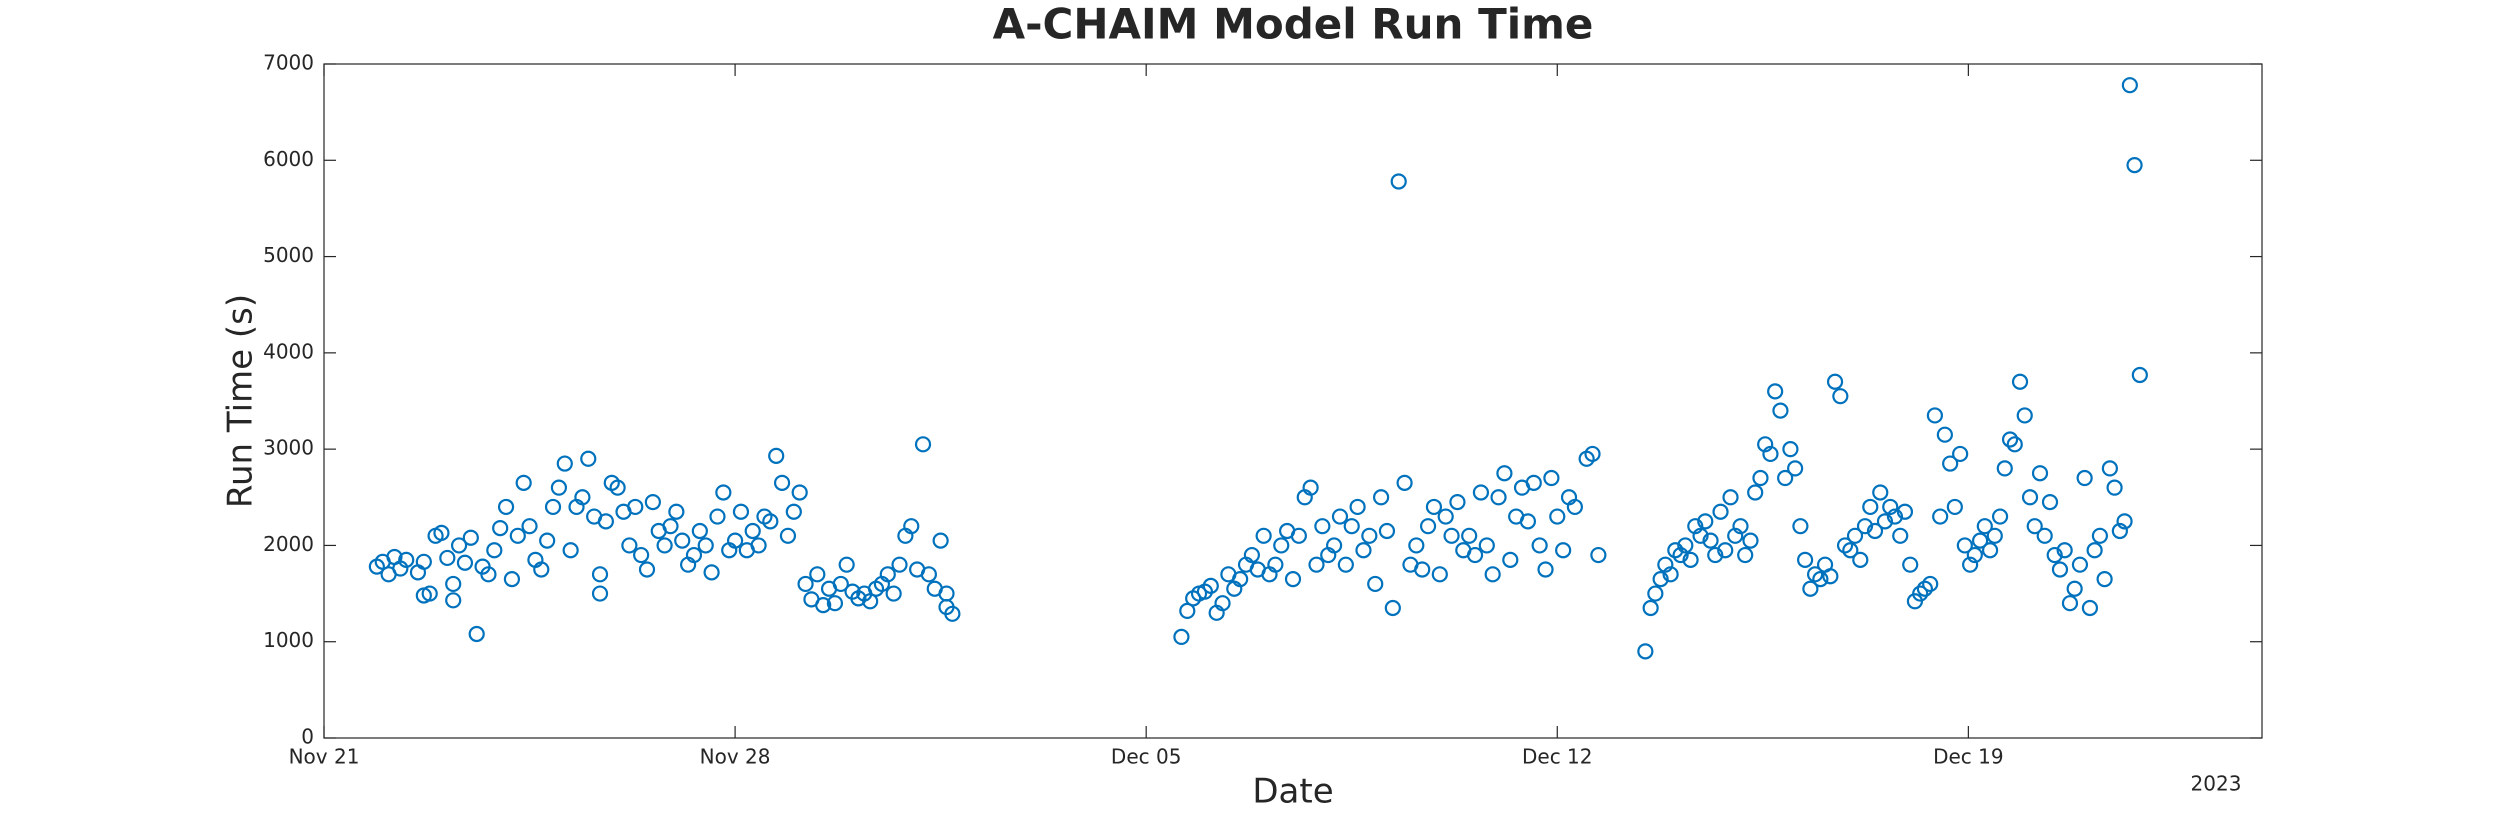 Image resolution: width=2500 pixels, height=837 pixels. I want to click on x-tick-label: Nov 28, so click(735, 757).